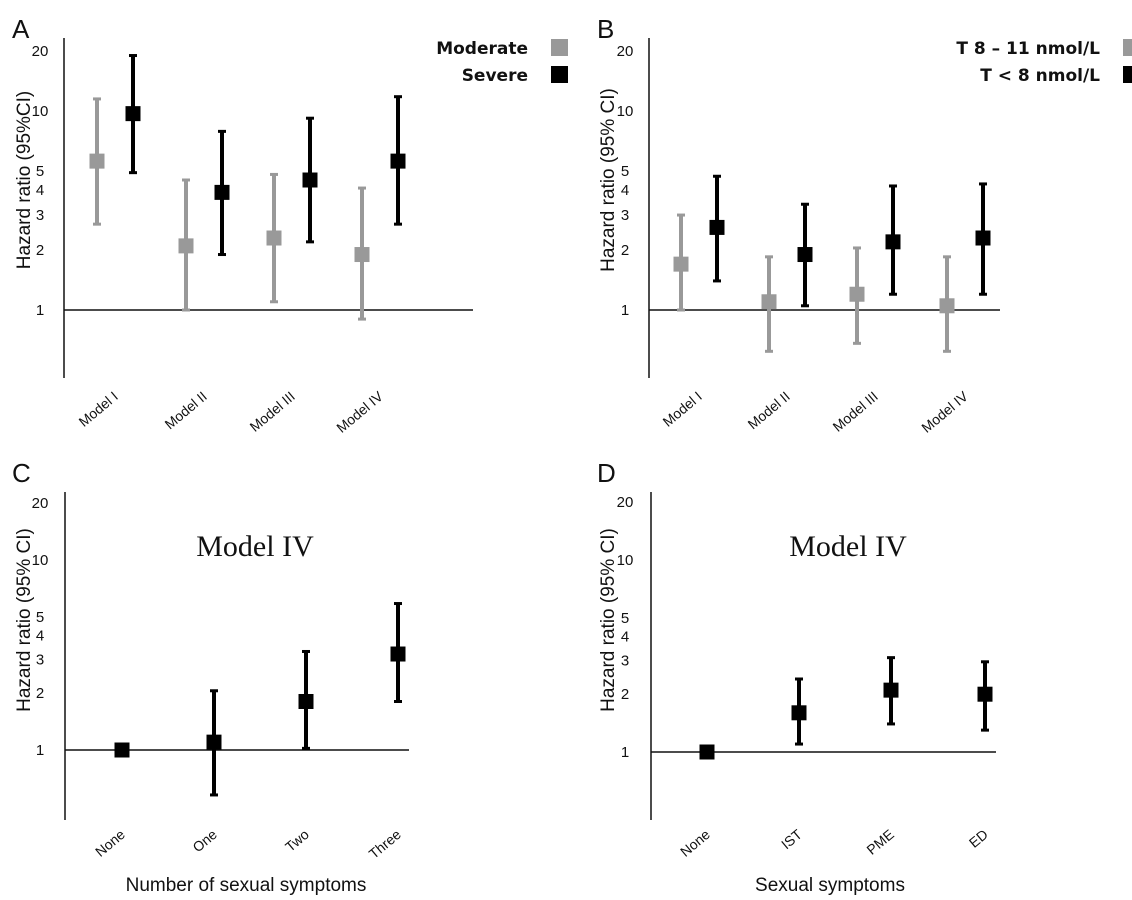 The image size is (1132, 900). Describe the element at coordinates (21, 473) in the screenshot. I see `panel-letter: C` at that location.